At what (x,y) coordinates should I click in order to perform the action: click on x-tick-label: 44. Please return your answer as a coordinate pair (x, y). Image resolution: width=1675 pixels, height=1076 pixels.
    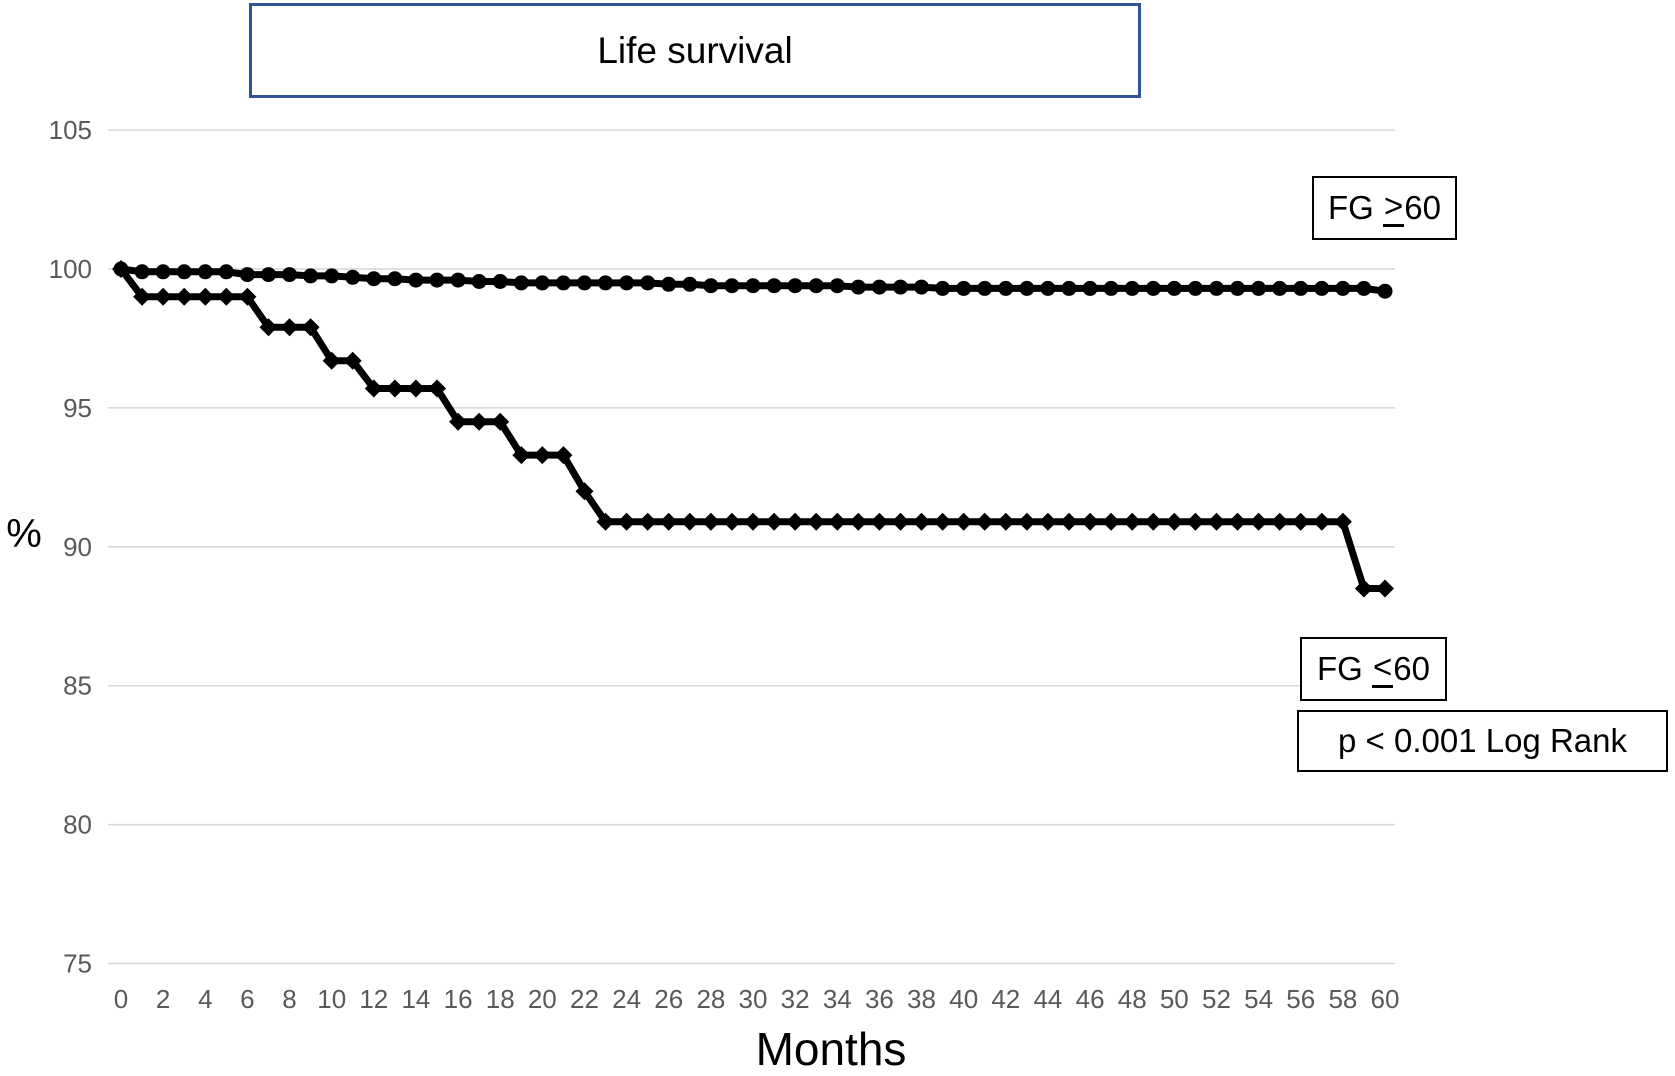
    Looking at the image, I should click on (1047, 999).